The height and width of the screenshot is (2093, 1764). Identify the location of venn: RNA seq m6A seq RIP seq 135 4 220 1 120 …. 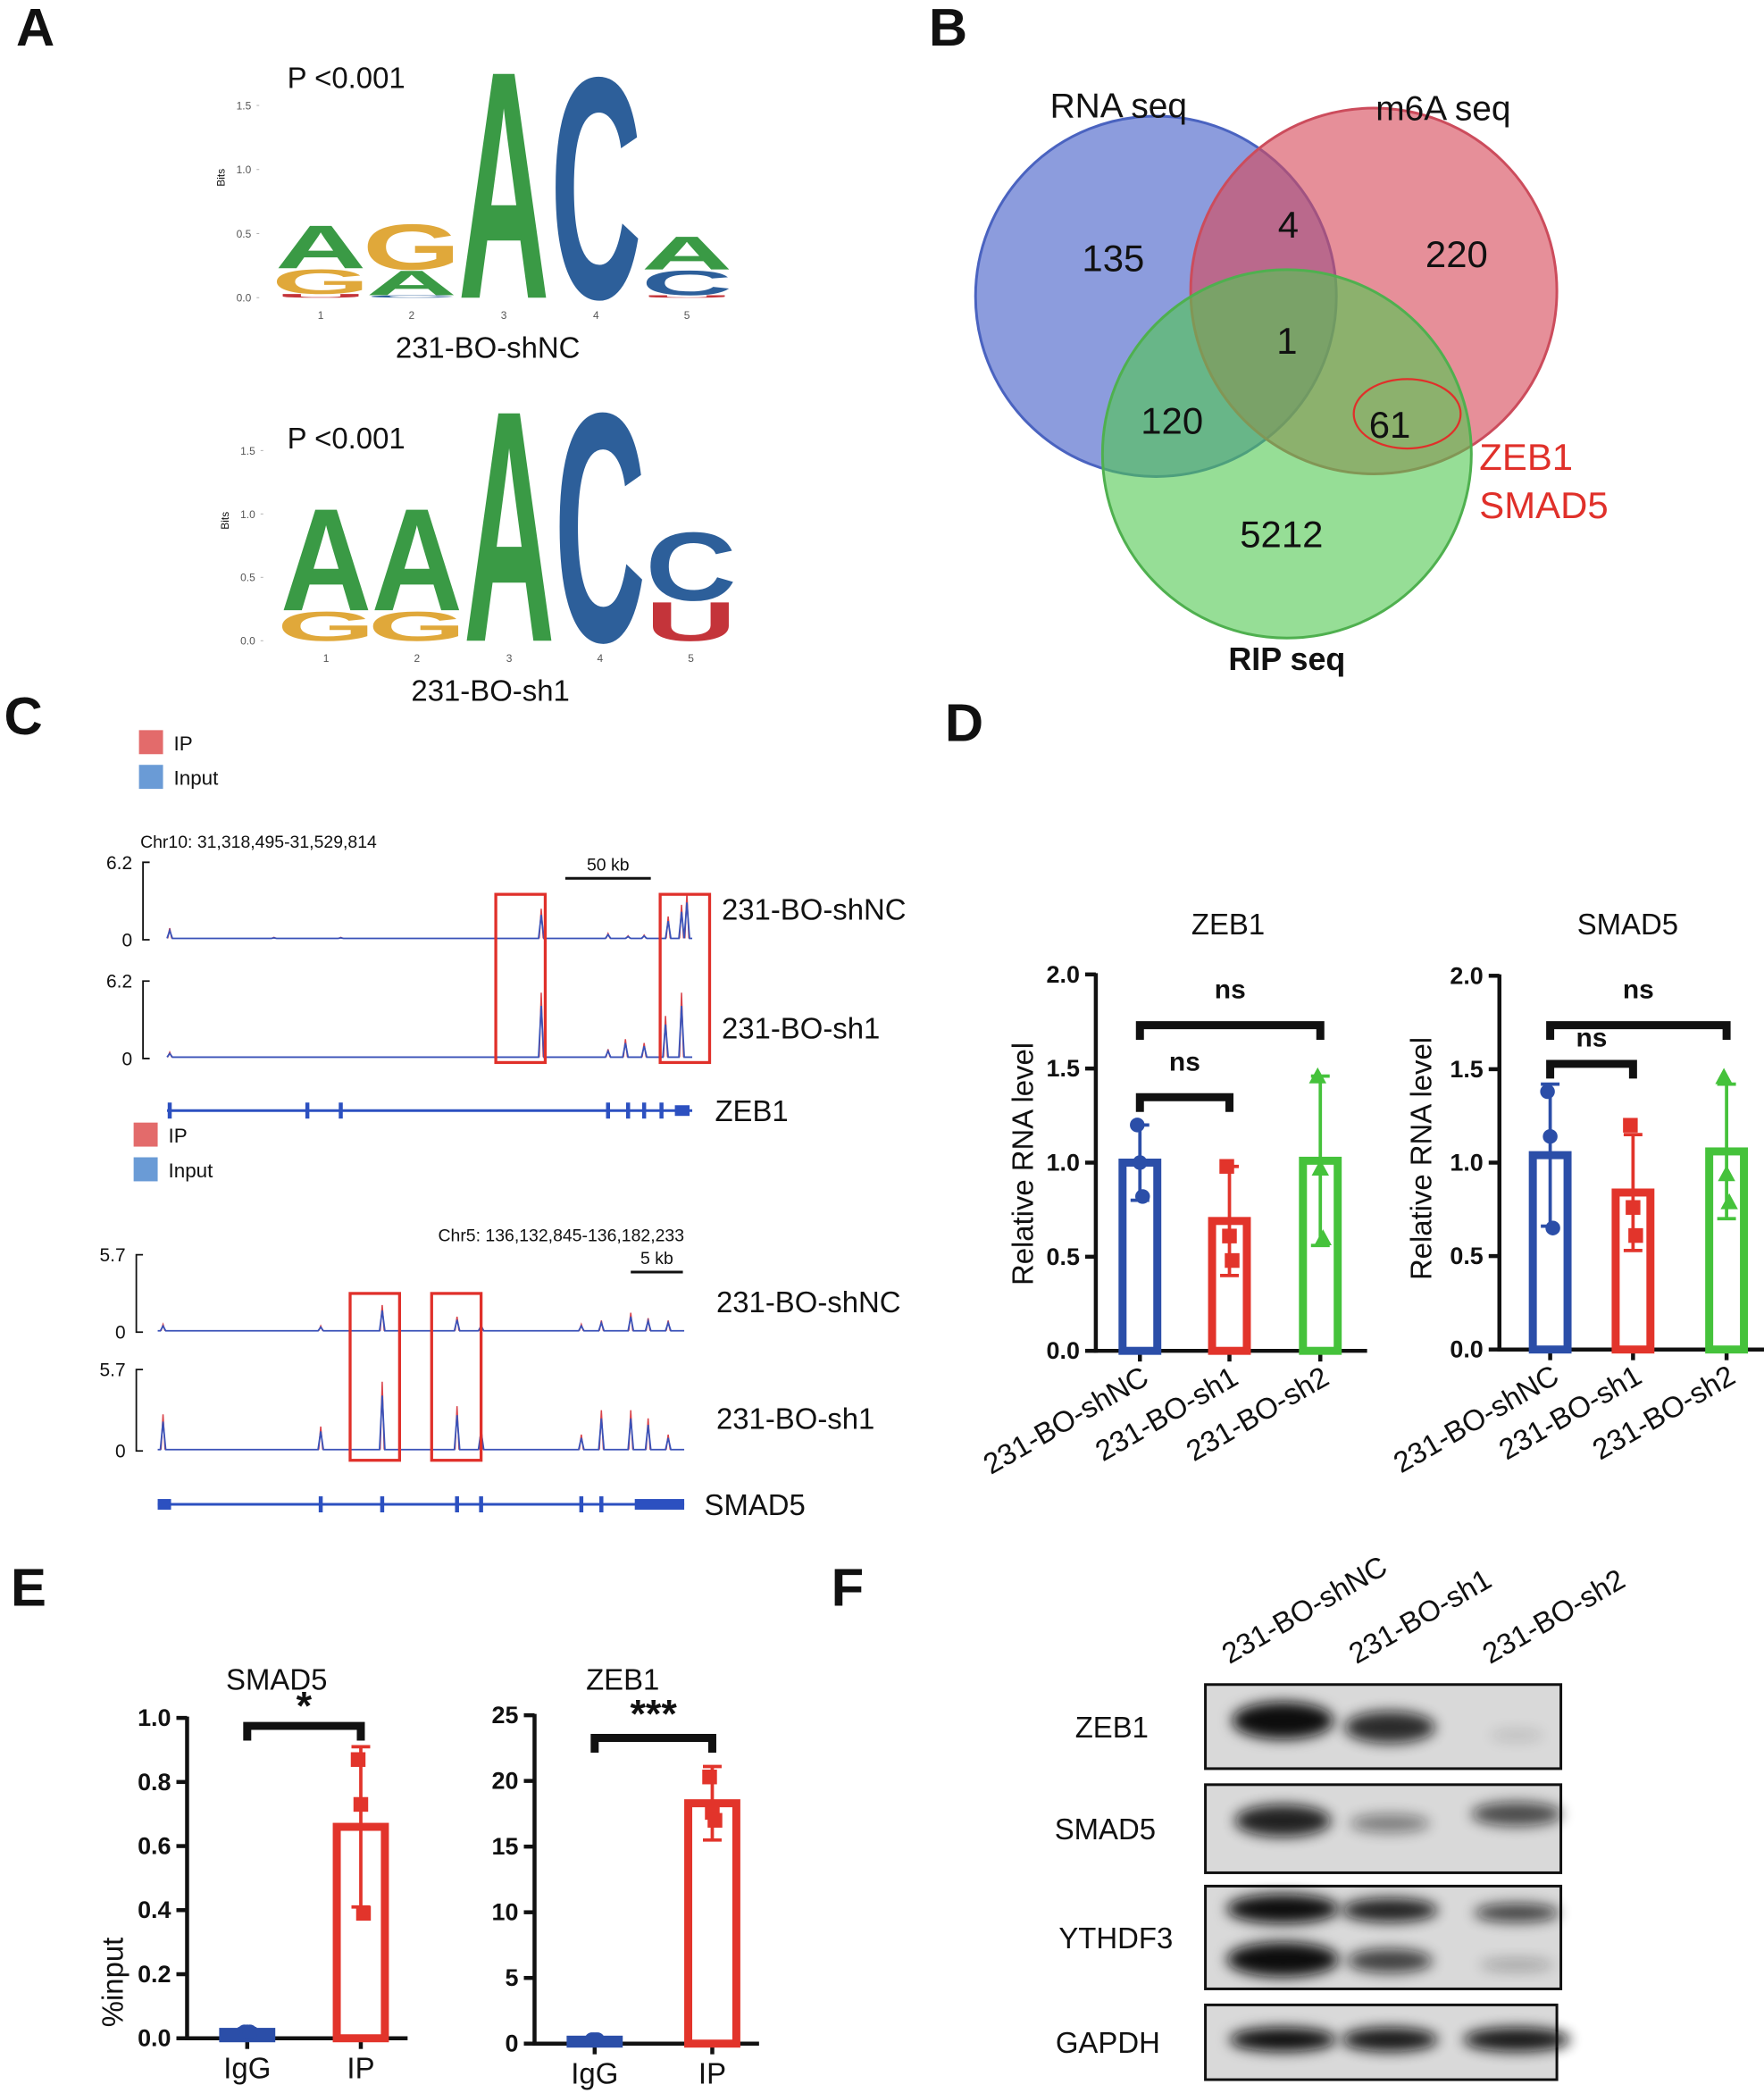
(1291, 382).